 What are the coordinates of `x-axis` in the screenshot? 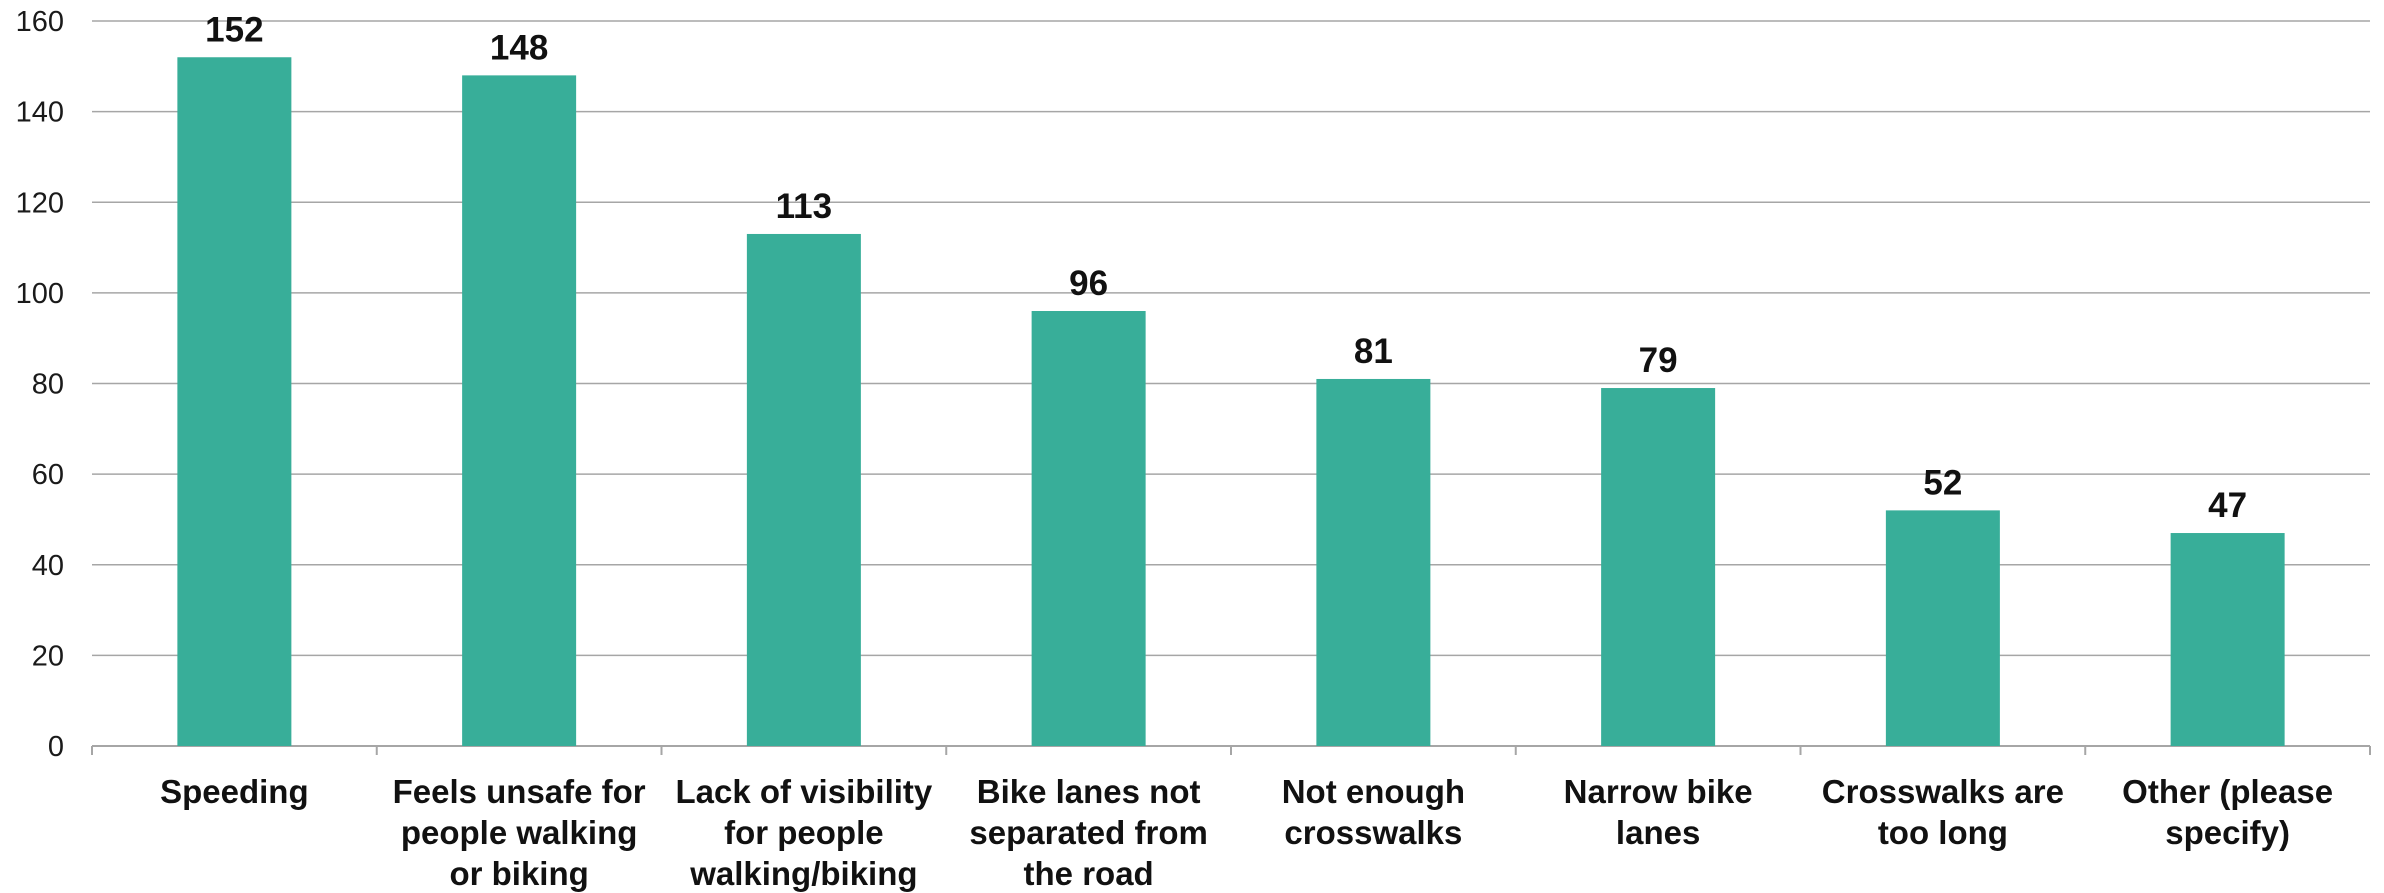 It's located at (1231, 750).